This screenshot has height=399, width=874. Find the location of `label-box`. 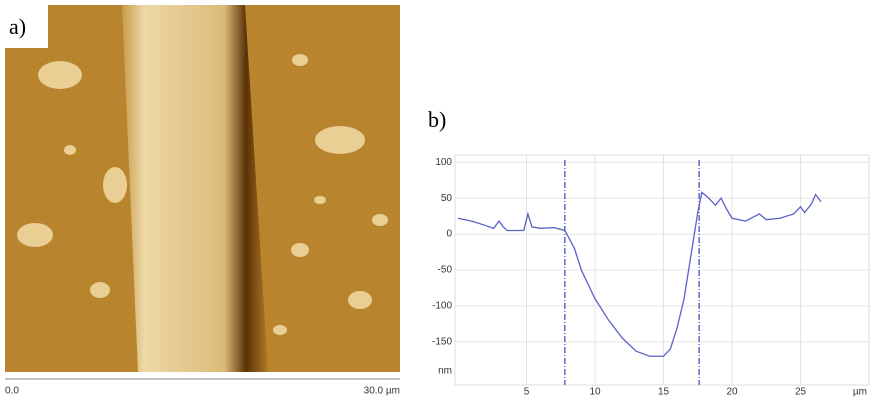

label-box is located at coordinates (26, 26).